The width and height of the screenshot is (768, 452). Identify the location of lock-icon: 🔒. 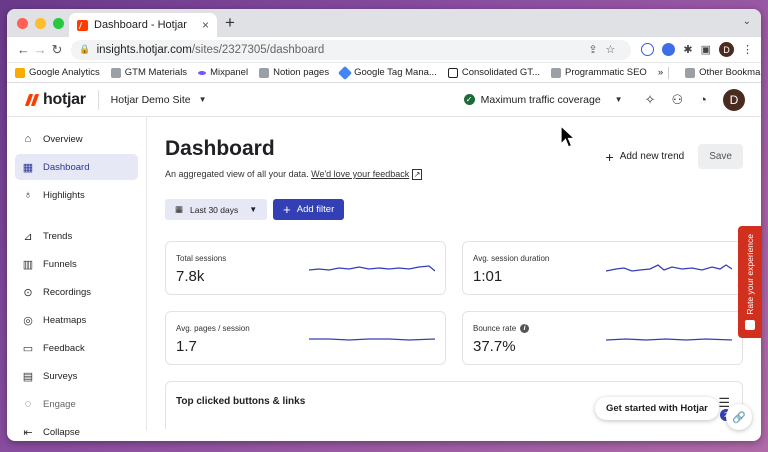
(85, 49).